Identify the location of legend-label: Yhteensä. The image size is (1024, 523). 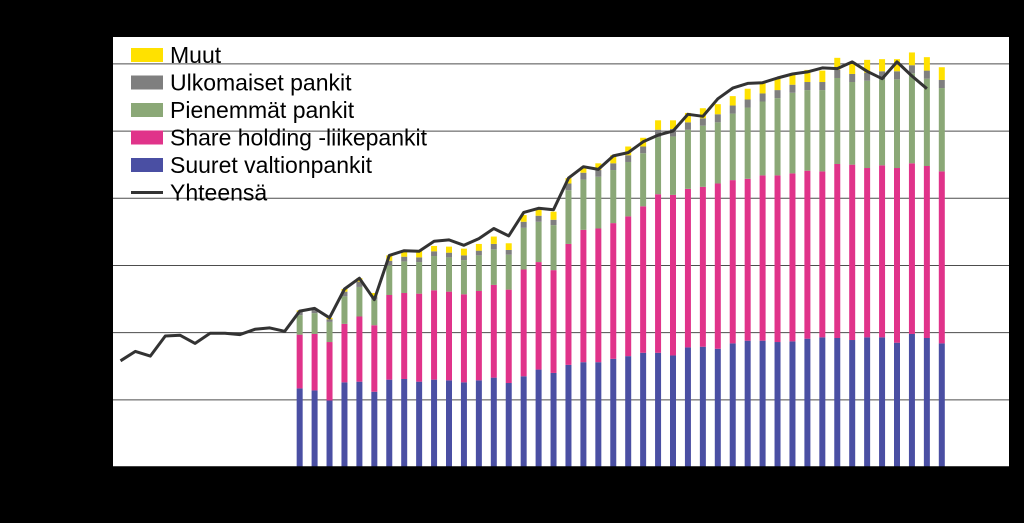
(218, 193).